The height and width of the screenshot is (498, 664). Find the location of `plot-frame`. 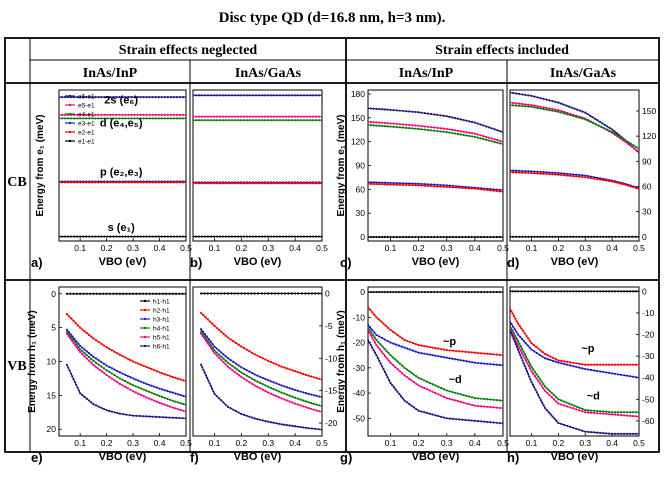

plot-frame is located at coordinates (257, 165).